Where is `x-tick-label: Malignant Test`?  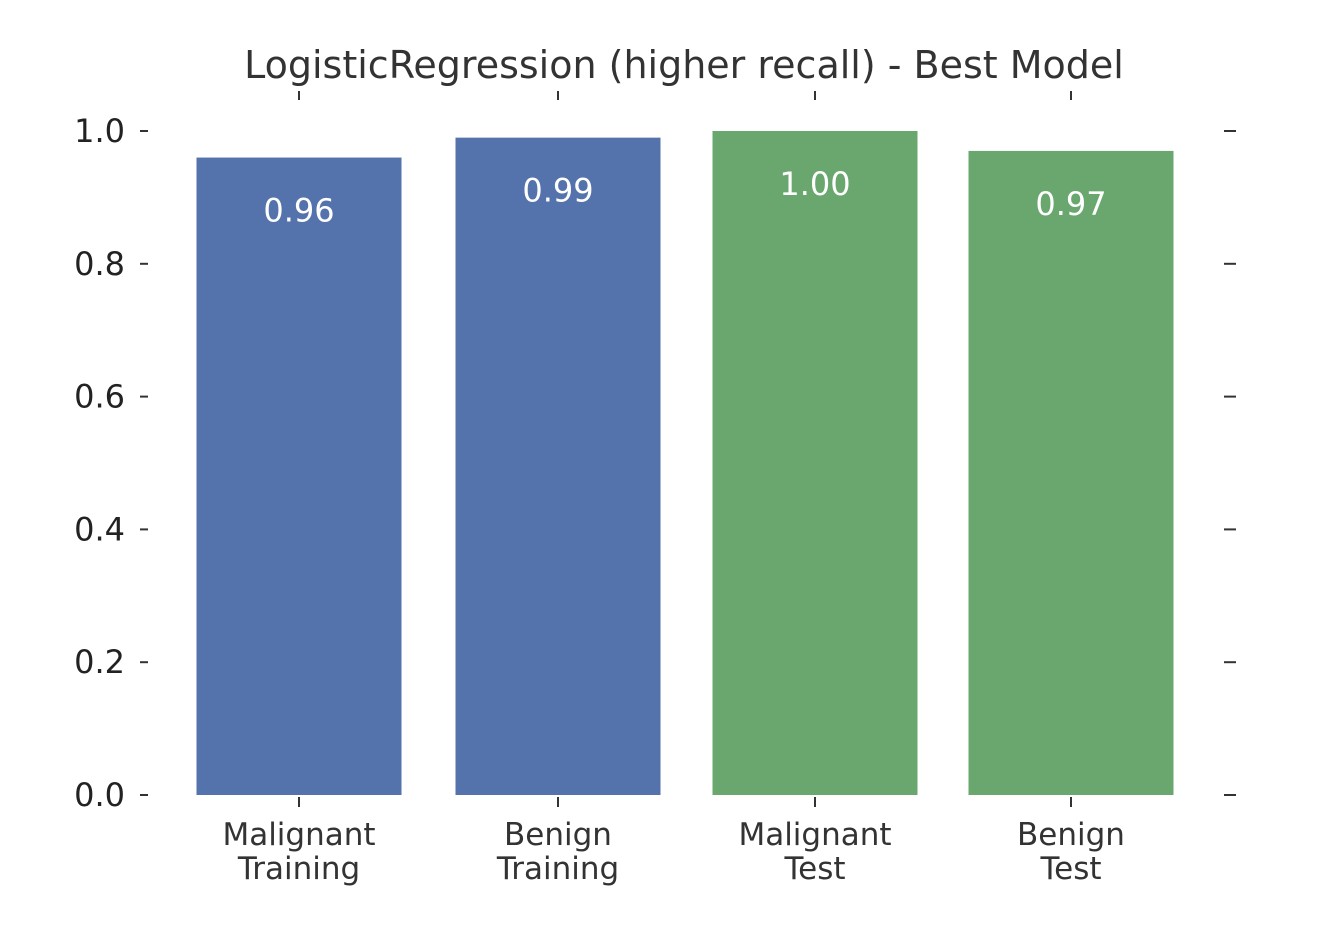 x-tick-label: Malignant Test is located at coordinates (814, 852).